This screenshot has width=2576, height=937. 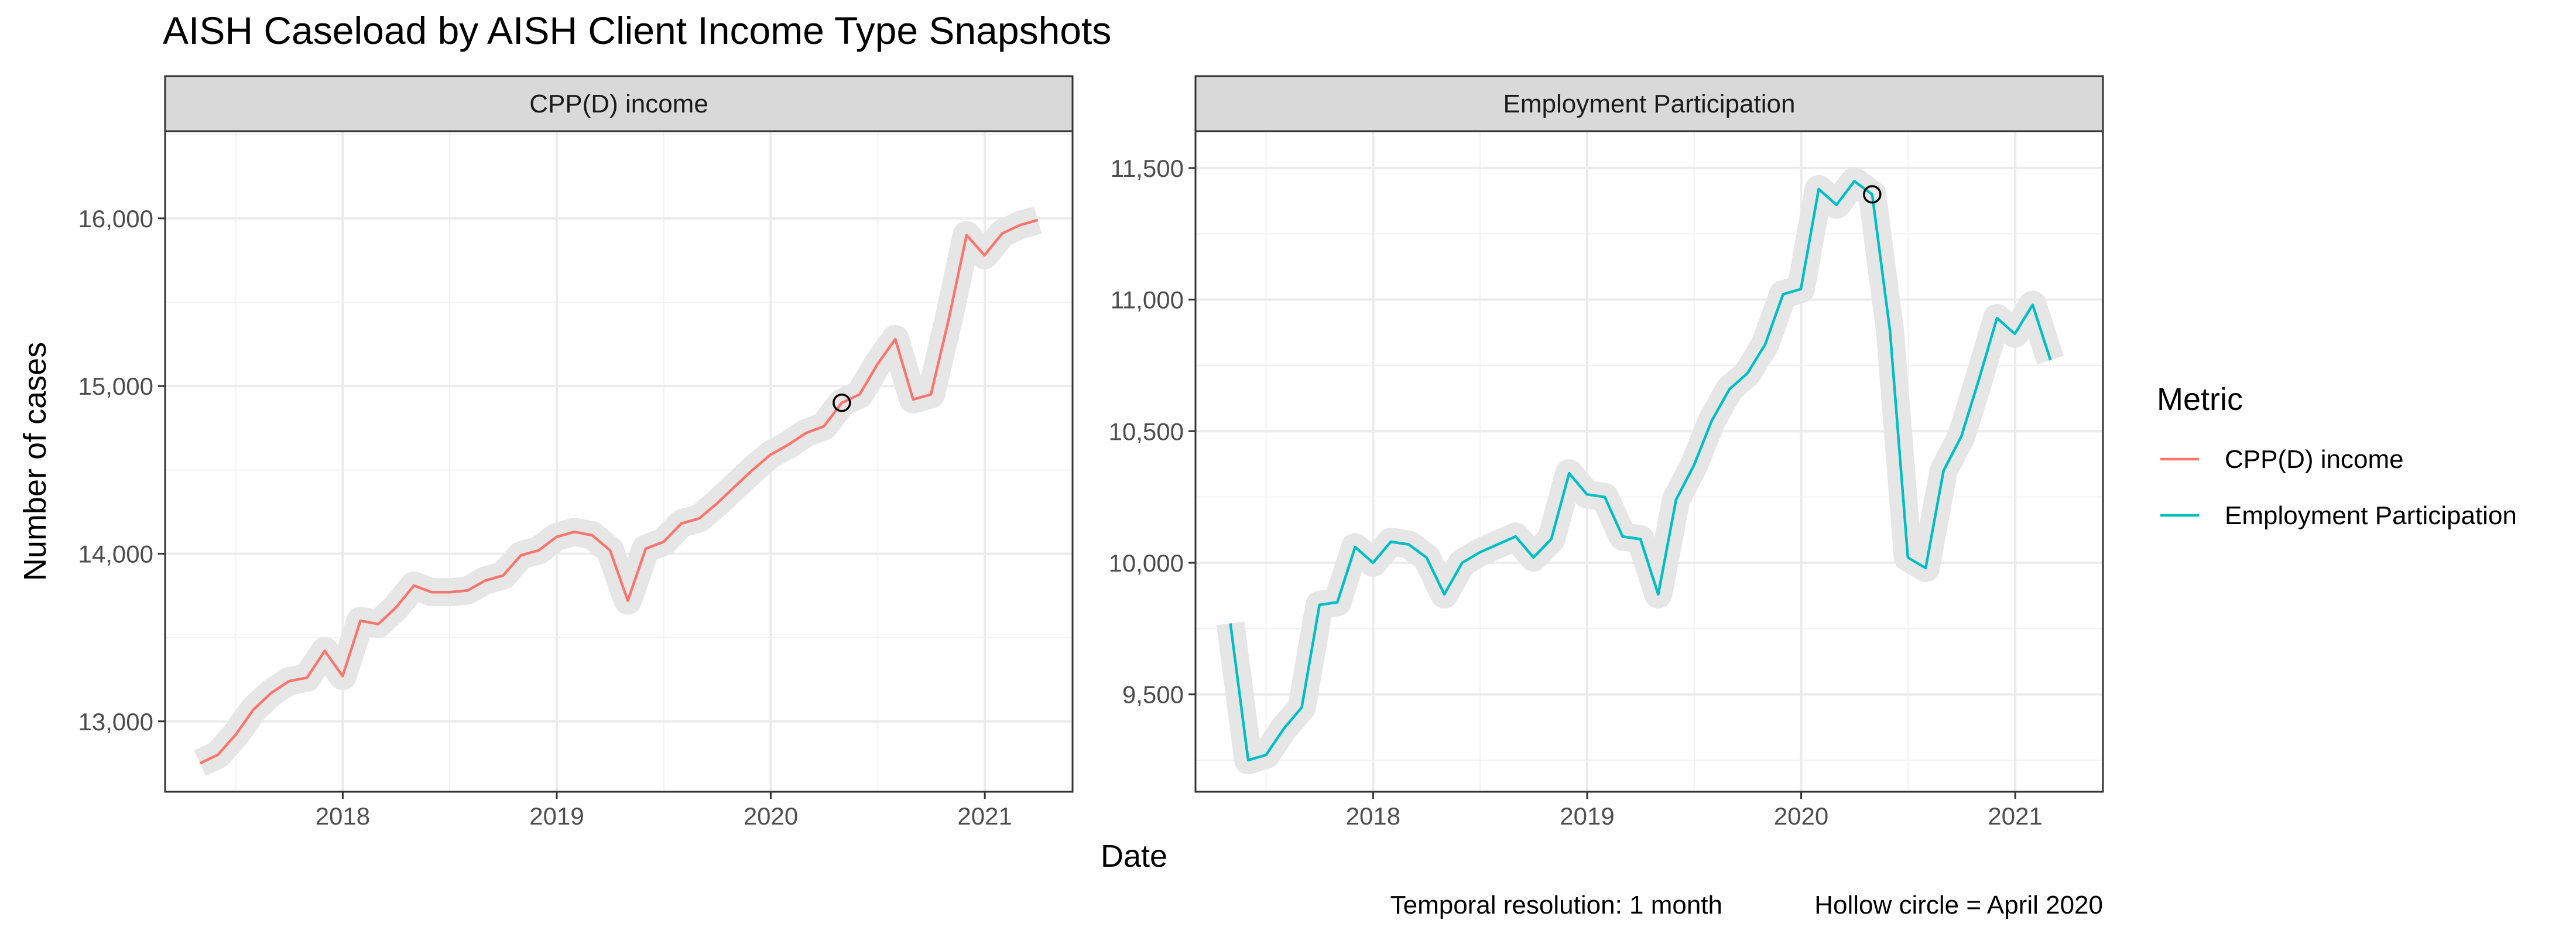 What do you see at coordinates (35, 461) in the screenshot?
I see `y-axis-title: Number of cases` at bounding box center [35, 461].